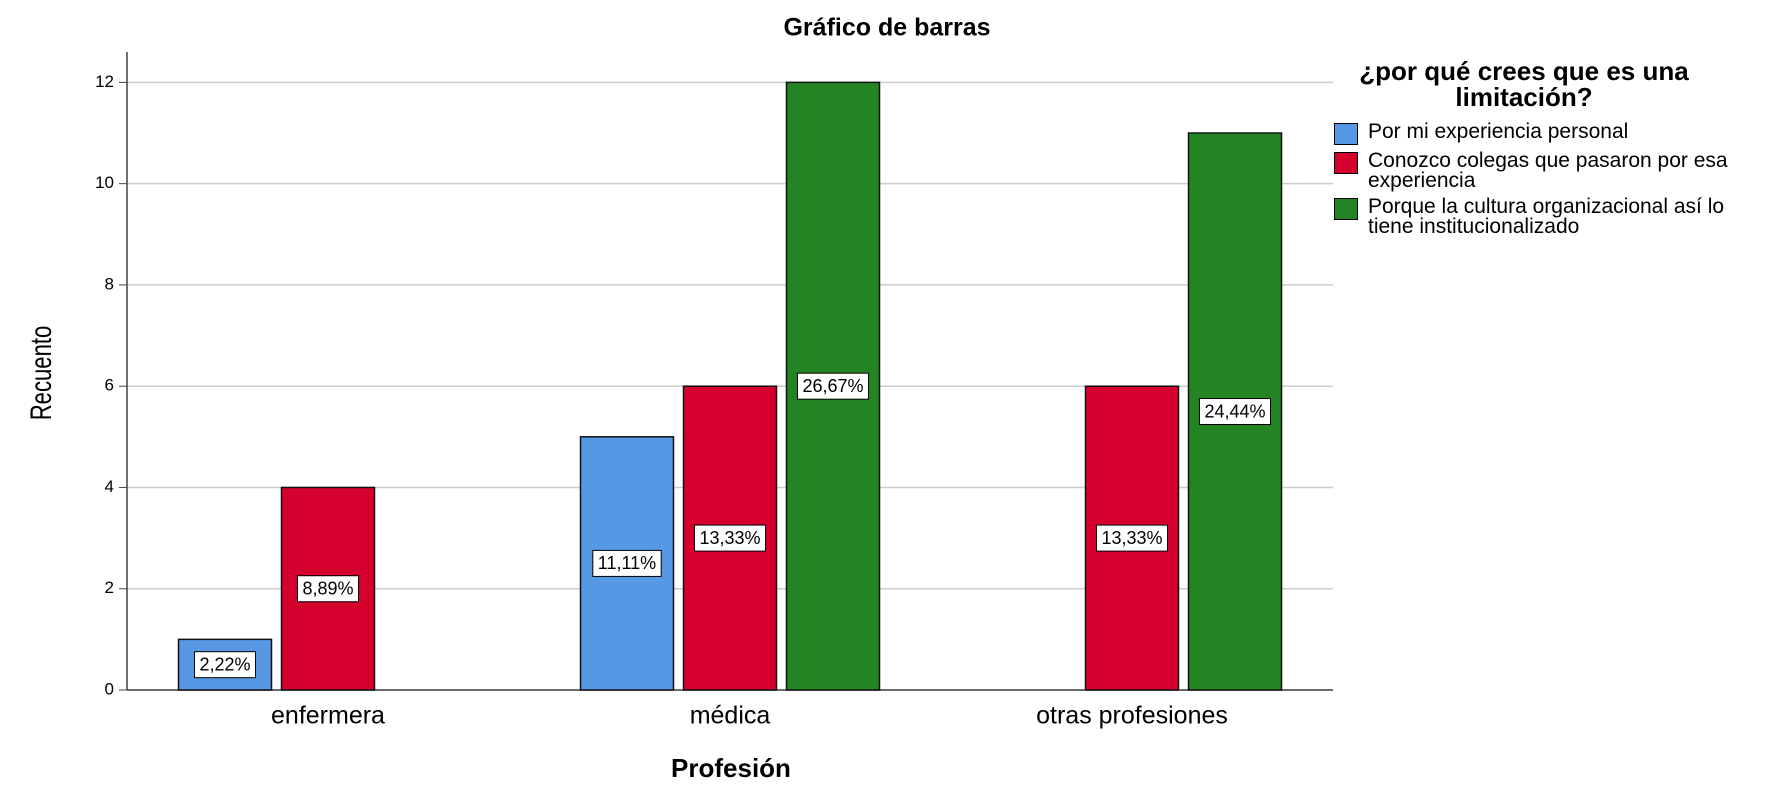 Image resolution: width=1772 pixels, height=786 pixels. What do you see at coordinates (41, 373) in the screenshot?
I see `y-axis-label: Recuento` at bounding box center [41, 373].